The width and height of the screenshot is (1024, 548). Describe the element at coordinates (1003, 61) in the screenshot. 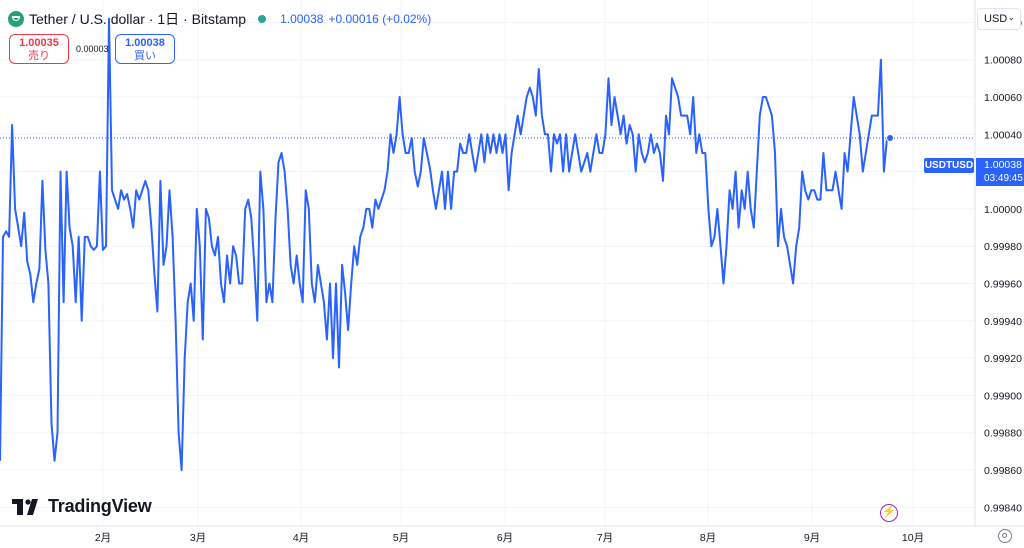

I see `y-tick-label: 1.00080` at that location.